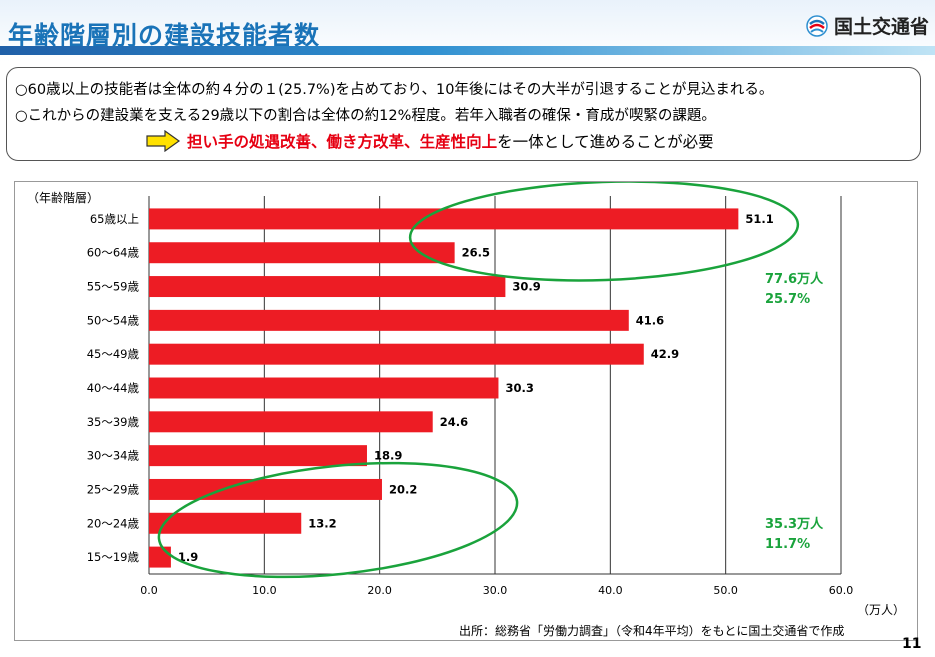 The height and width of the screenshot is (657, 935). What do you see at coordinates (604, 231) in the screenshot?
I see `older-group-ellipse` at bounding box center [604, 231].